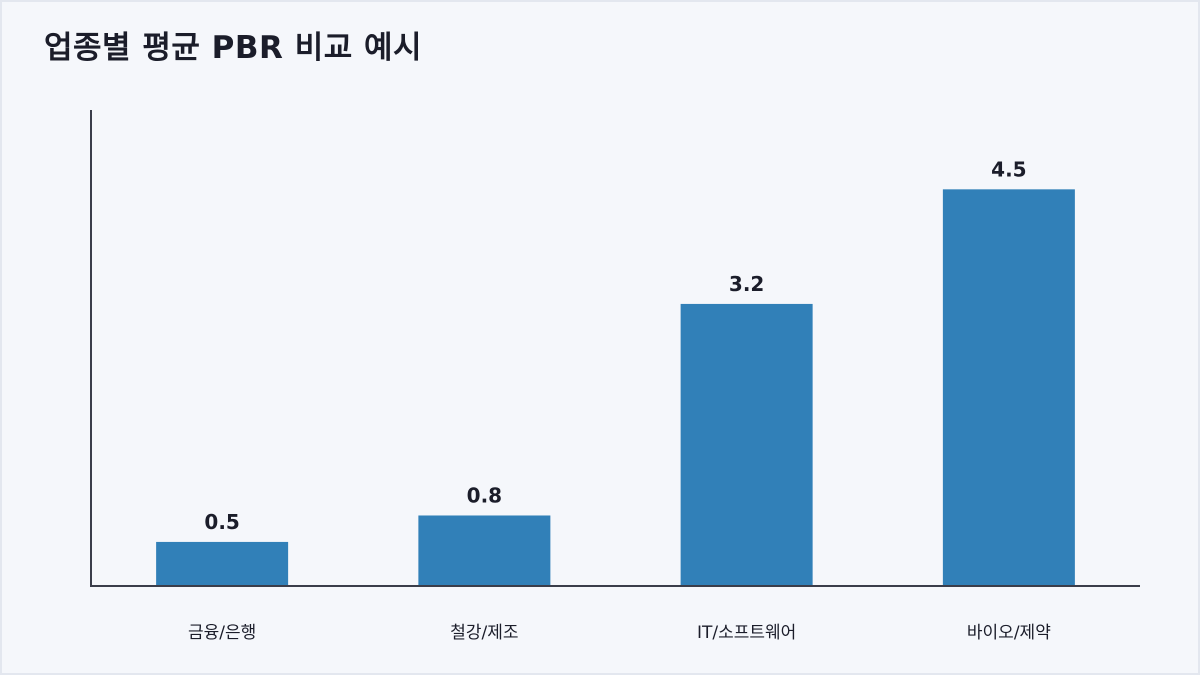 This screenshot has width=1200, height=675. I want to click on data-label-3: 4.5, so click(1008, 169).